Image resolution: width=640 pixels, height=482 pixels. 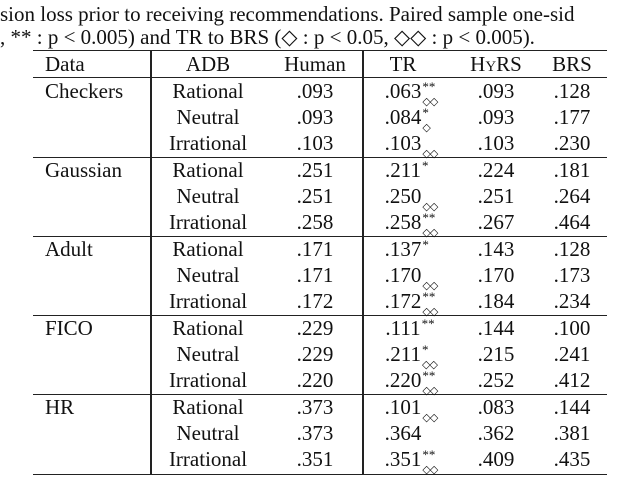 I want to click on human-cell: .258, so click(x=315, y=222).